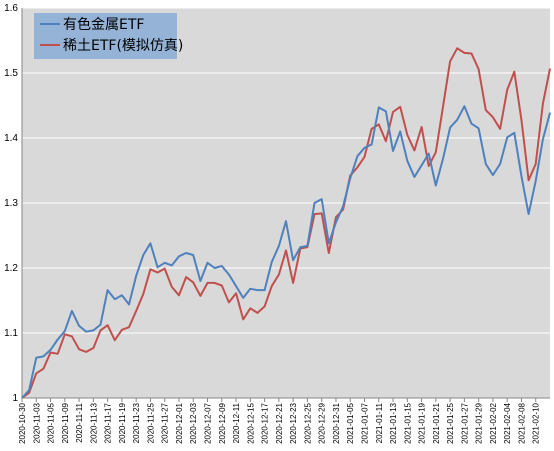 The width and height of the screenshot is (554, 451). I want to click on y-tick-label: 1.1, so click(11, 333).